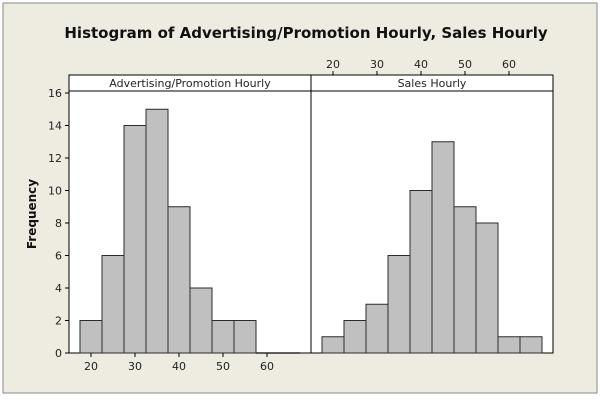  I want to click on y-tick-label: 14, so click(55, 126).